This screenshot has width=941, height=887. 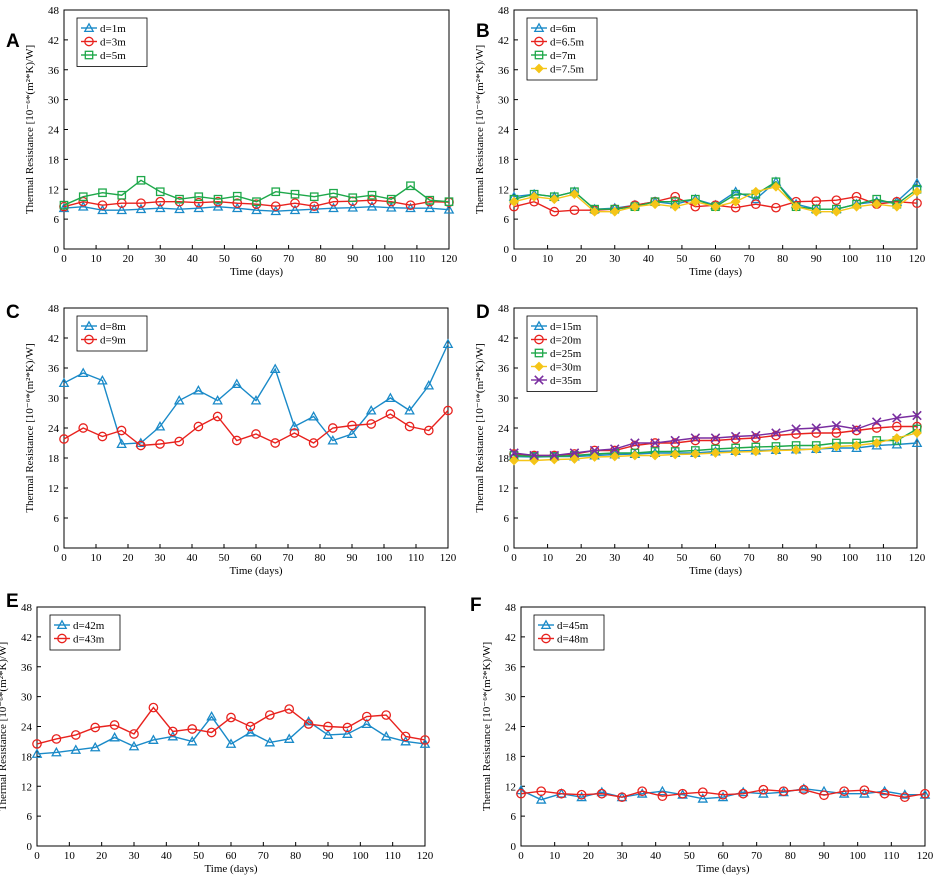 What do you see at coordinates (521, 856) in the screenshot?
I see `x-tick-label: 0` at bounding box center [521, 856].